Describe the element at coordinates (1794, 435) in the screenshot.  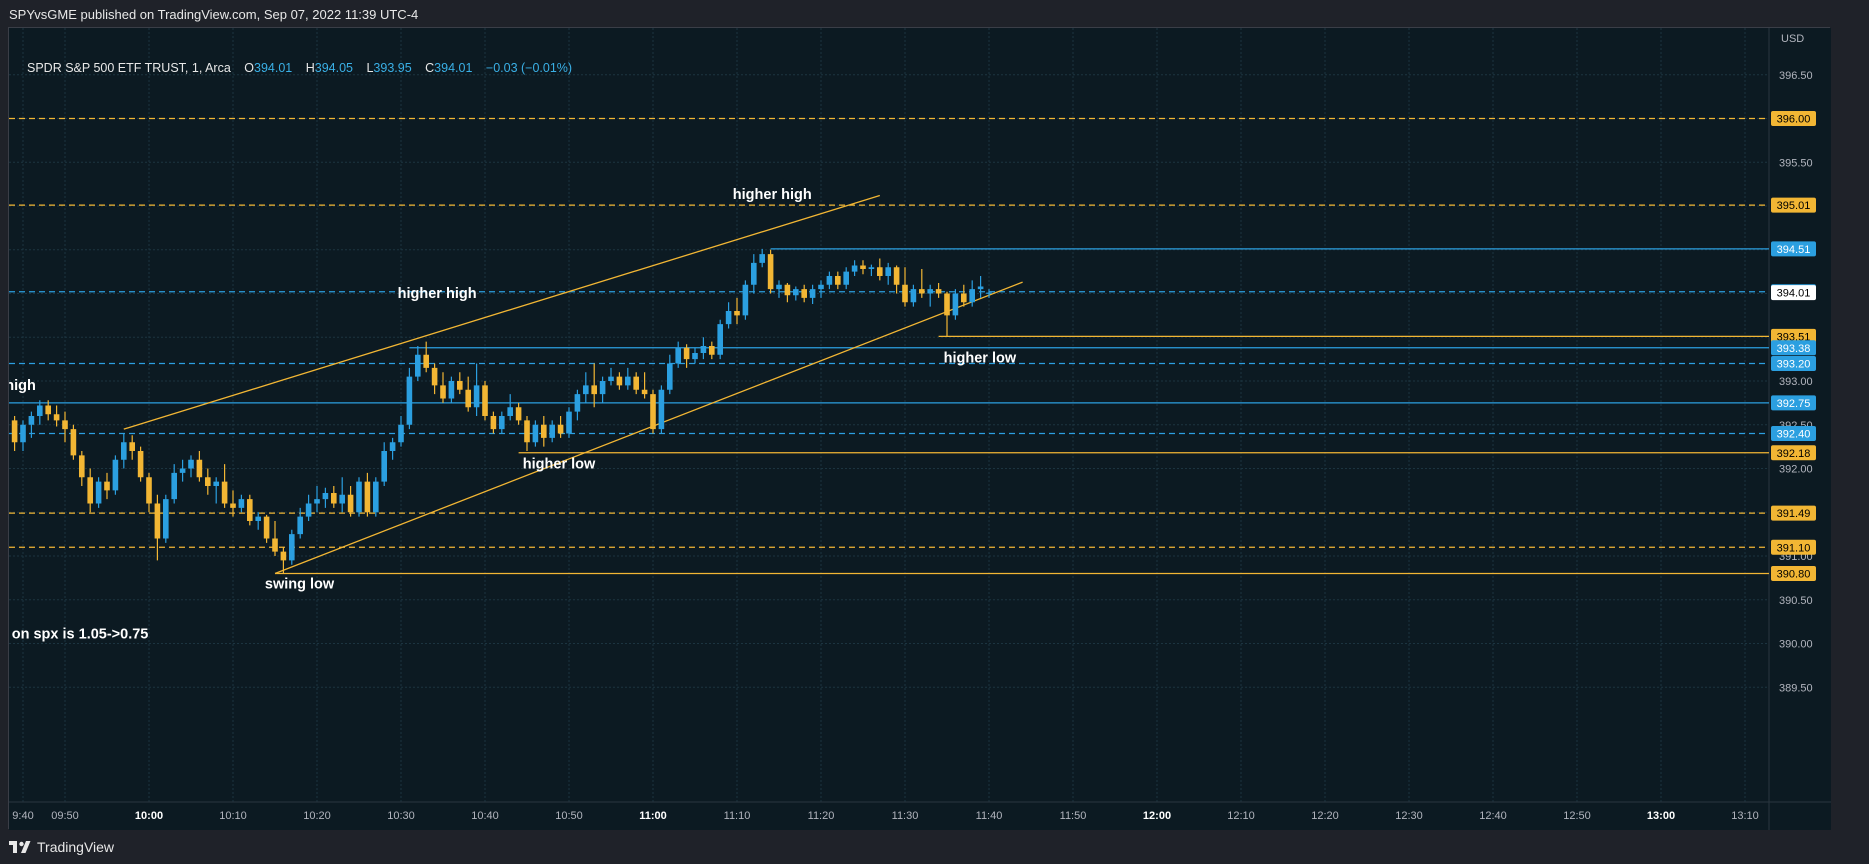
I see `price-tag-text: 392.40` at that location.